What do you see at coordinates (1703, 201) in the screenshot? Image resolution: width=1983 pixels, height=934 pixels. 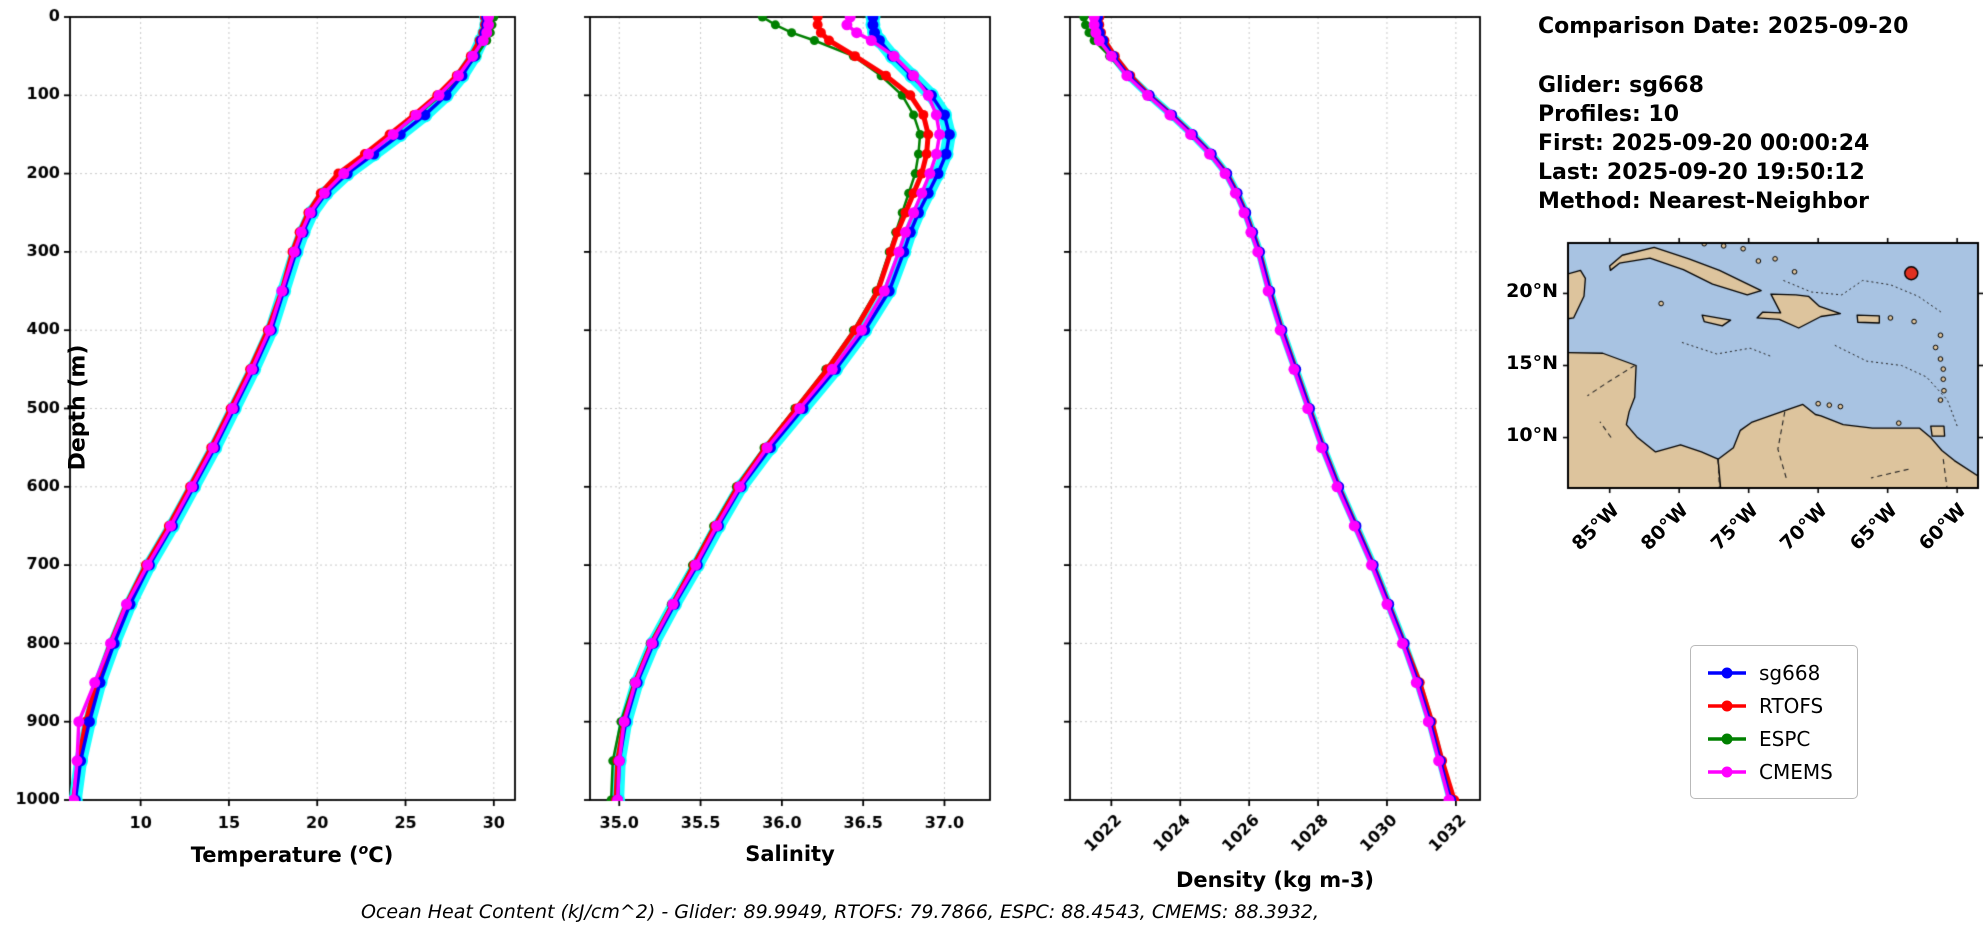 I see `method-text: Method: Nearest-Neighbor` at bounding box center [1703, 201].